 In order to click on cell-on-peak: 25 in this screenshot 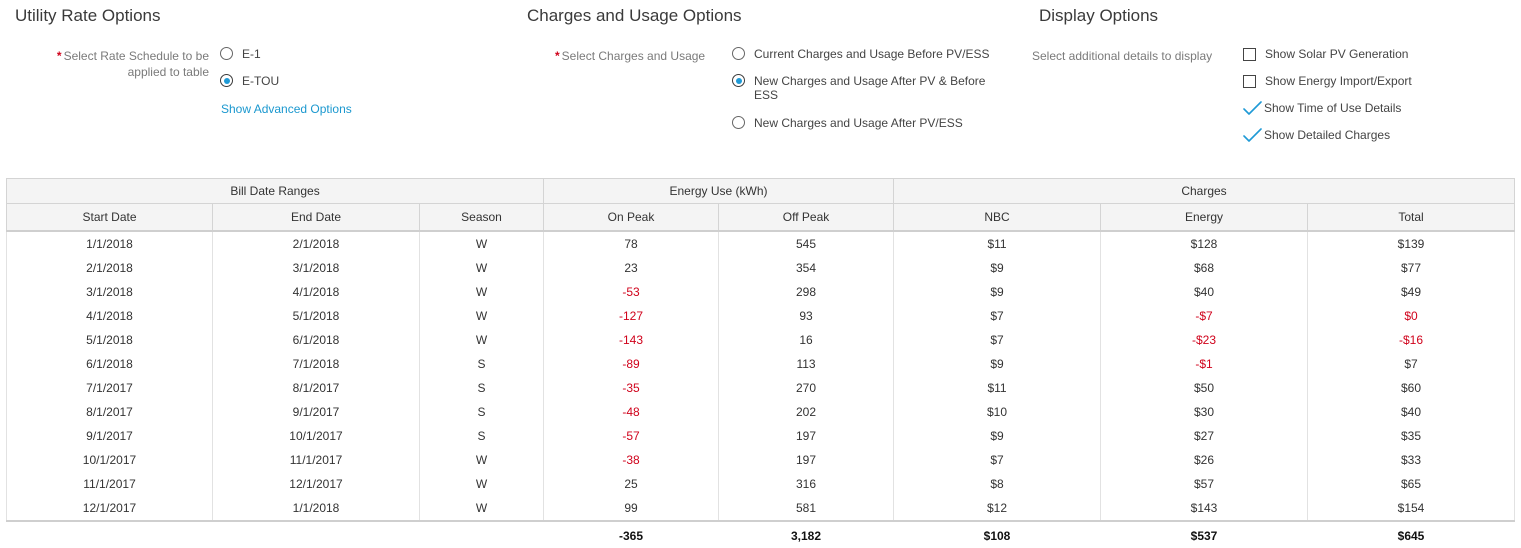, I will do `click(631, 484)`.